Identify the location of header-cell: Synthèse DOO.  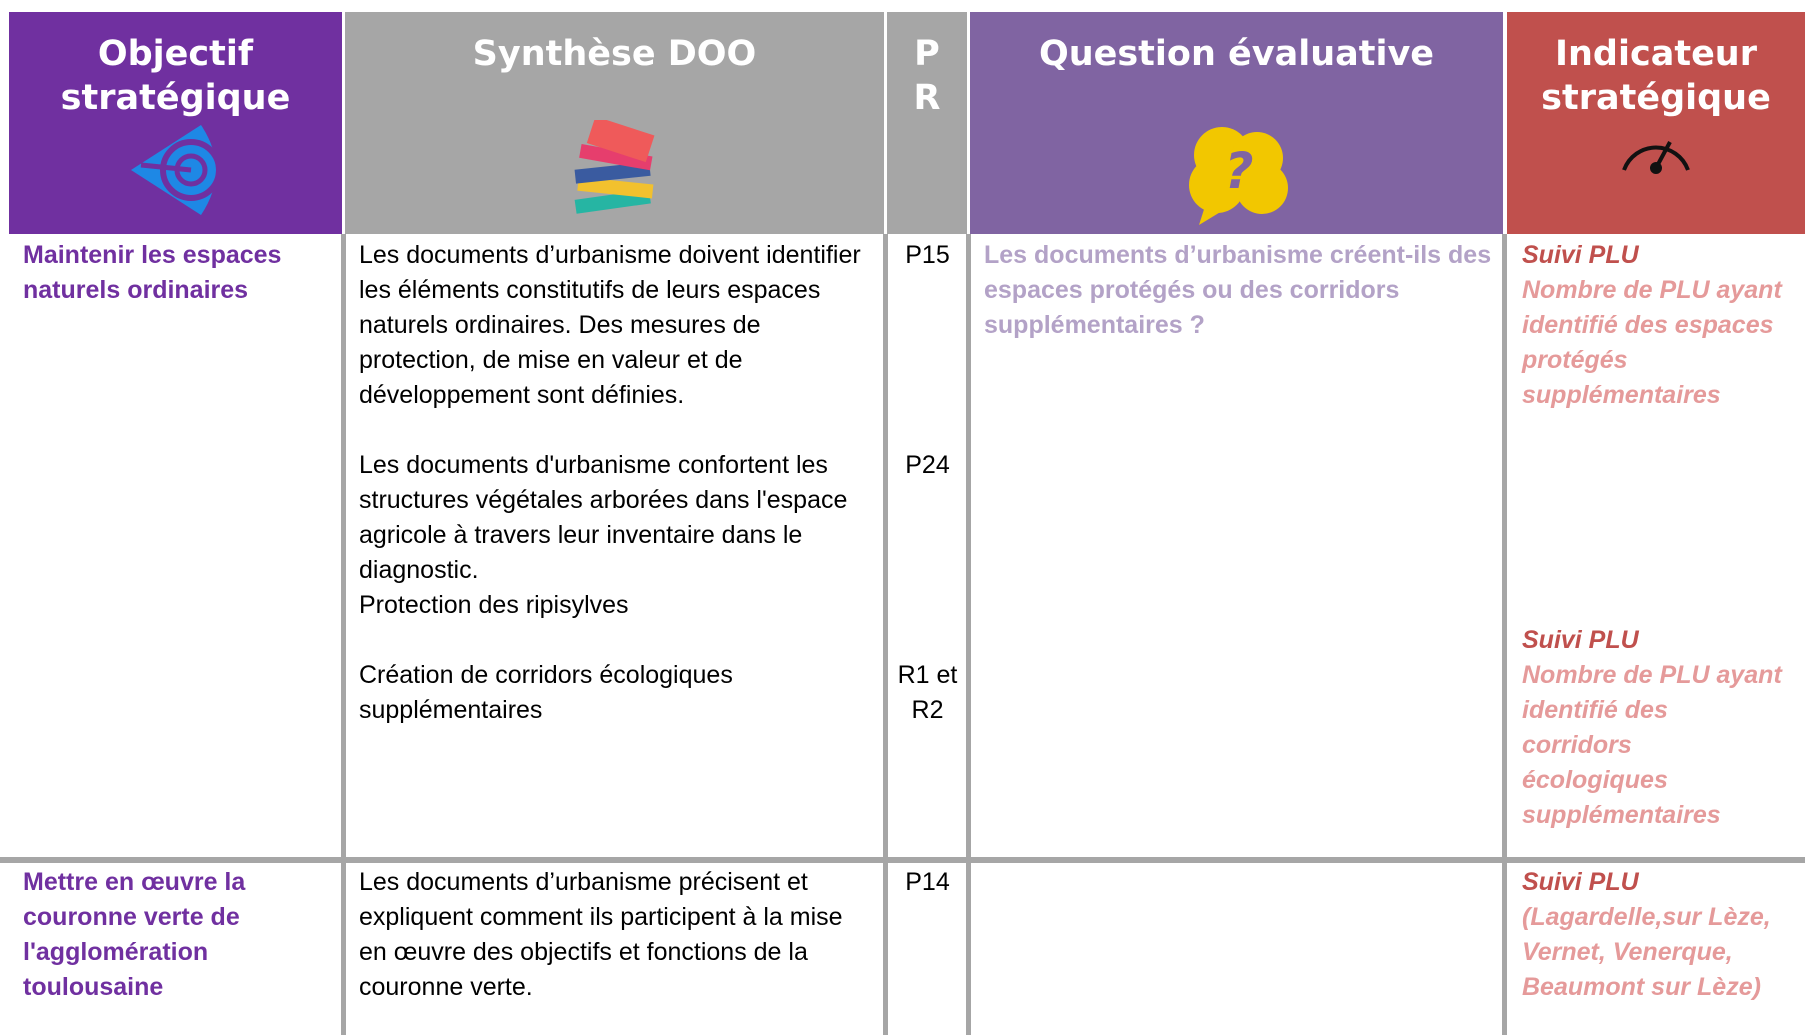
(614, 123).